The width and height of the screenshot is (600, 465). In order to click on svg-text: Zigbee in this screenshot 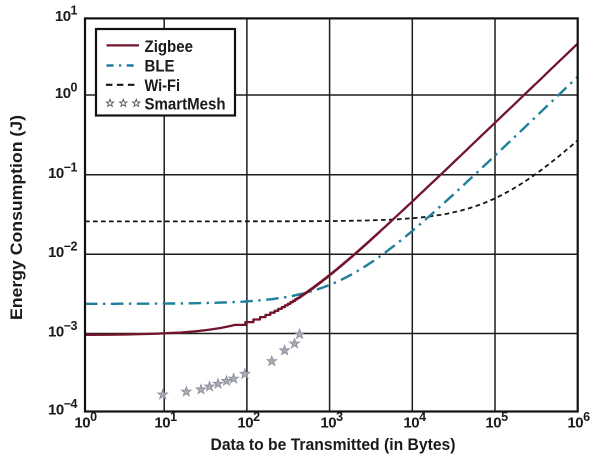, I will do `click(169, 46)`.